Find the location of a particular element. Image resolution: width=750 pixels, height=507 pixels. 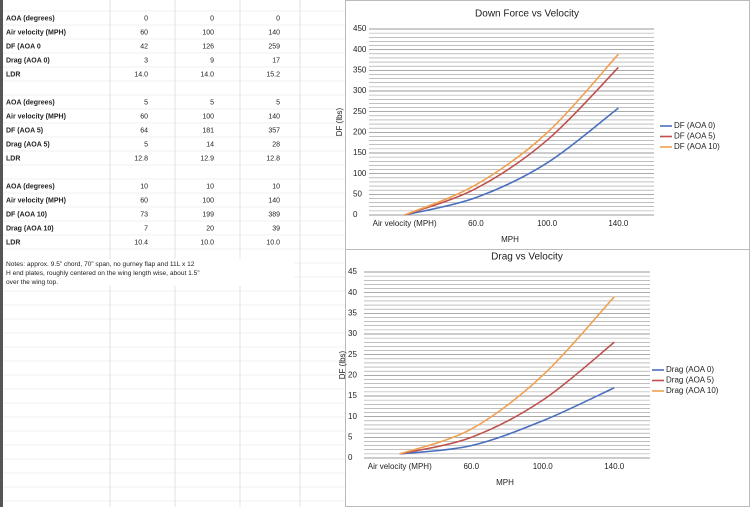

y-axis-label: DF (lbs) is located at coordinates (342, 364).